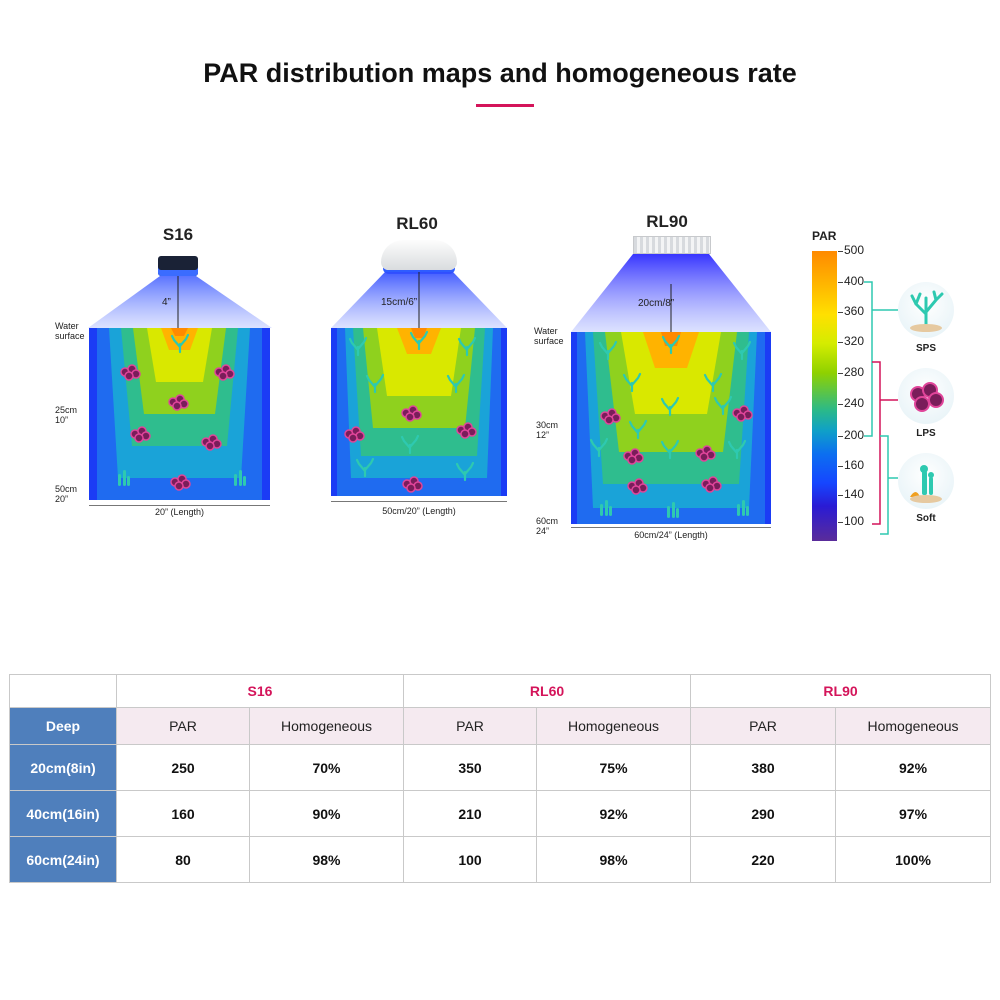 The height and width of the screenshot is (1000, 1000). Describe the element at coordinates (926, 310) in the screenshot. I see `sps-coral-icon` at that location.